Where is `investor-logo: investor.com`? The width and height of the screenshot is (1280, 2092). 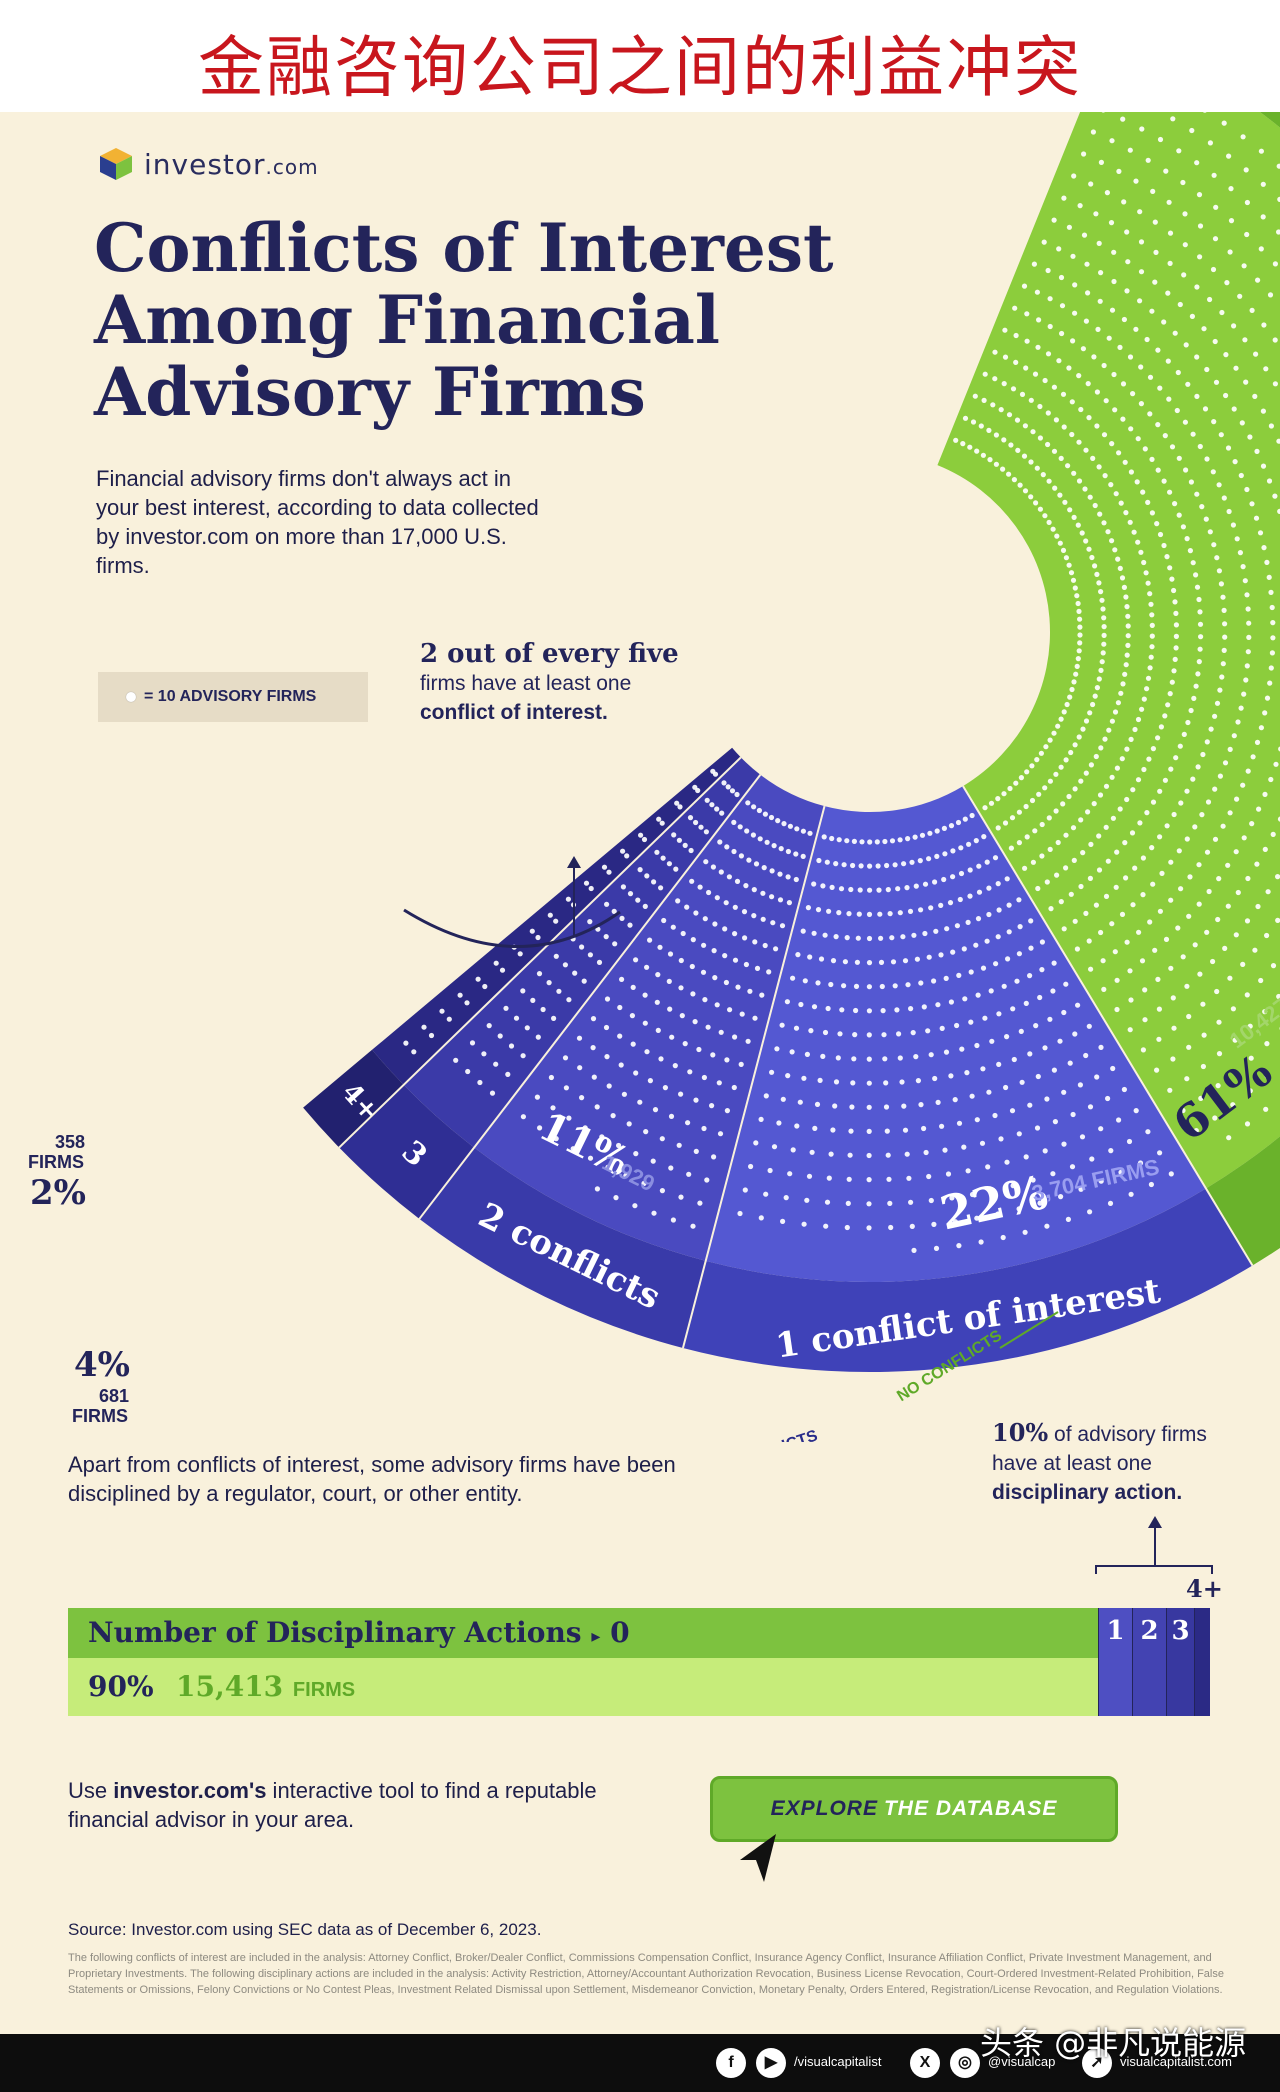 investor-logo: investor.com is located at coordinates (207, 164).